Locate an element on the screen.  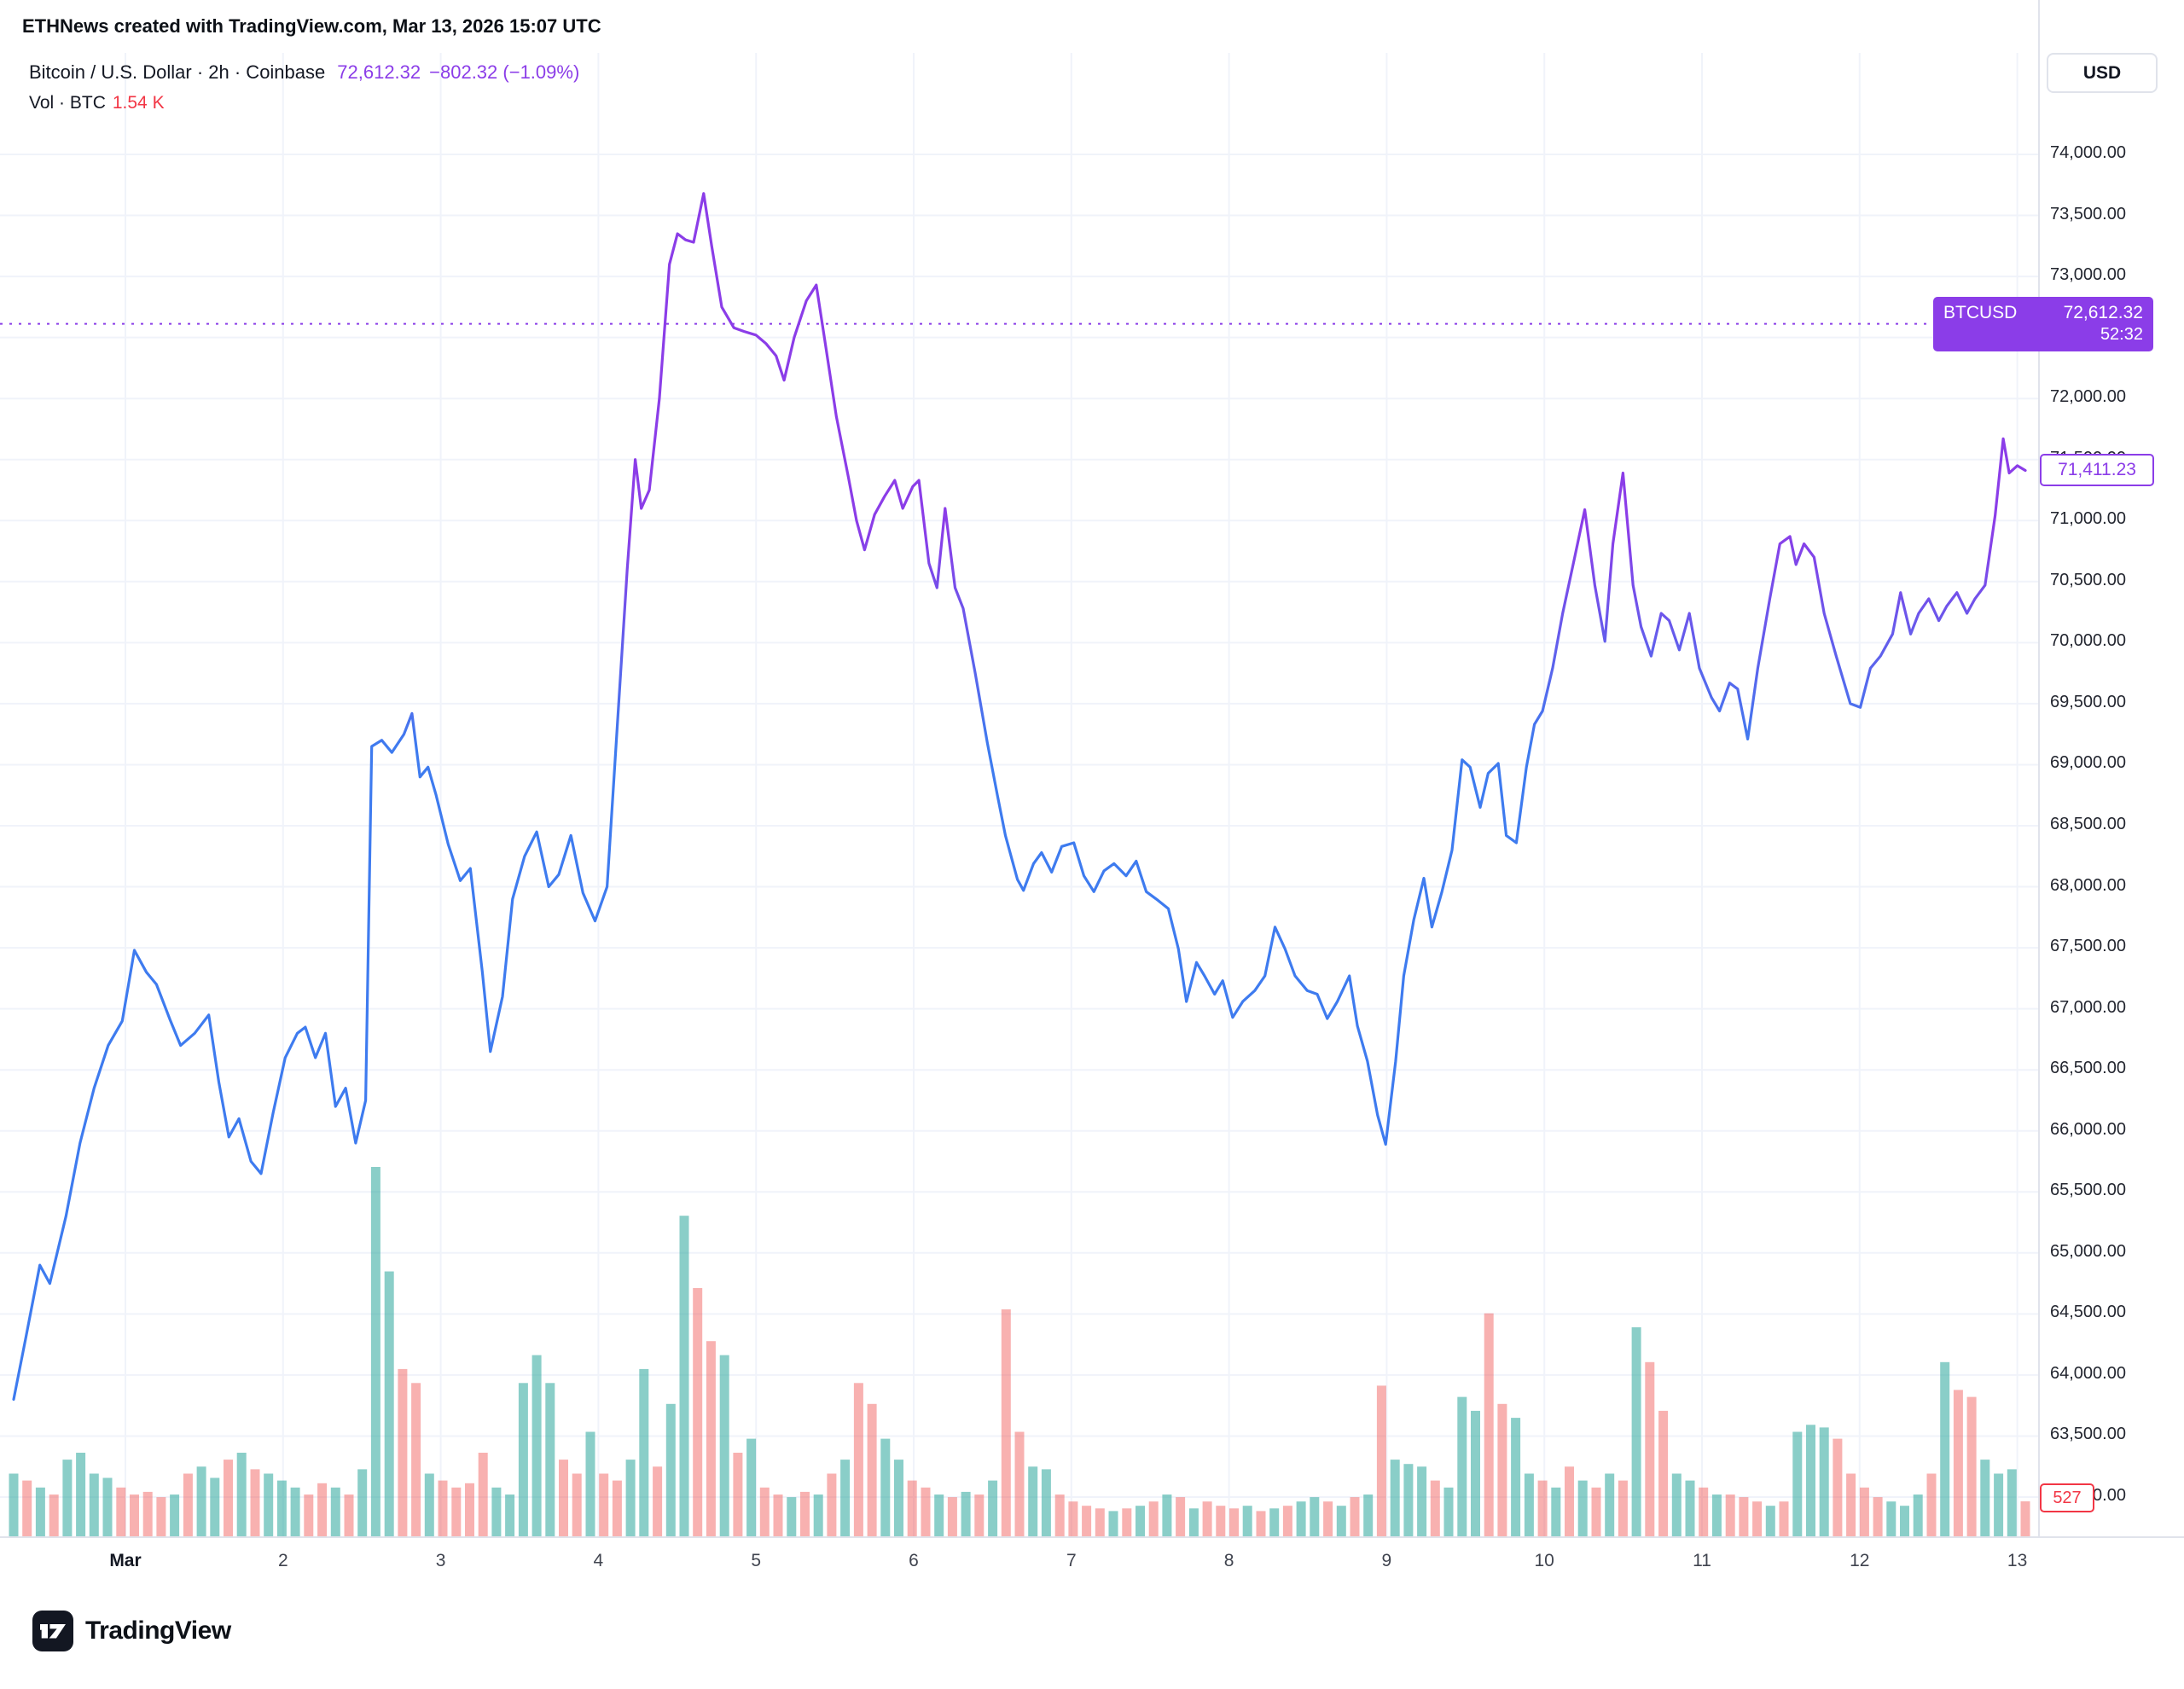
time-axis-label: 4 is located at coordinates (598, 1560).